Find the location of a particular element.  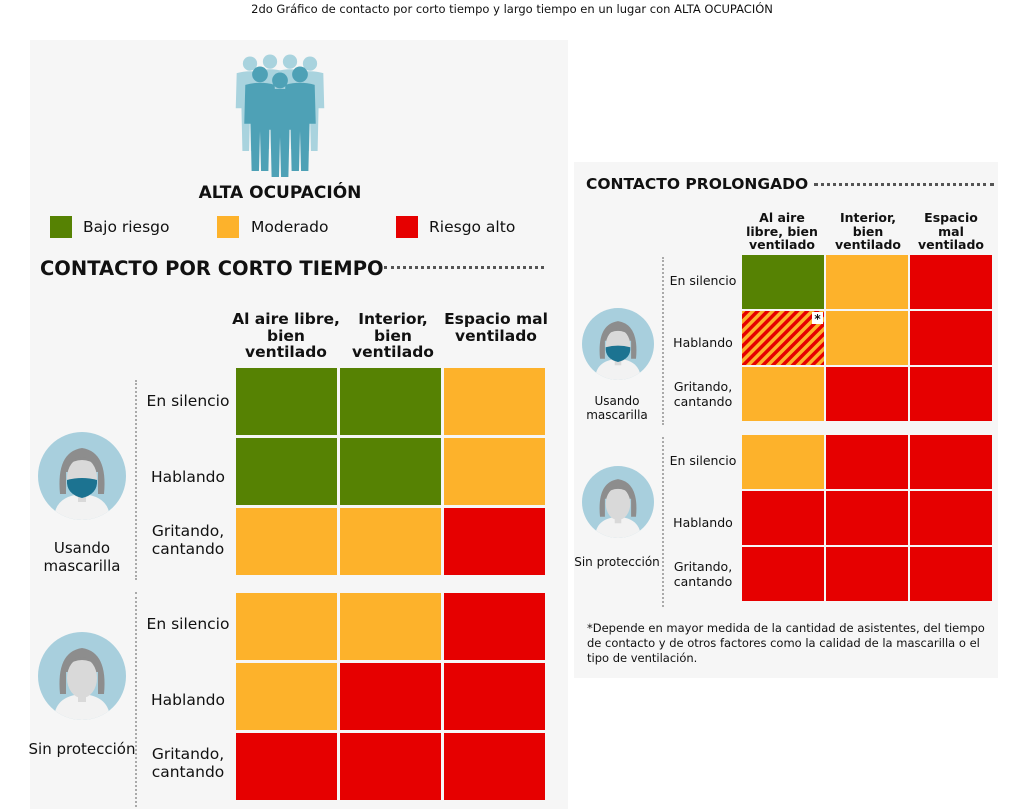

short-title-dots is located at coordinates (464, 267).